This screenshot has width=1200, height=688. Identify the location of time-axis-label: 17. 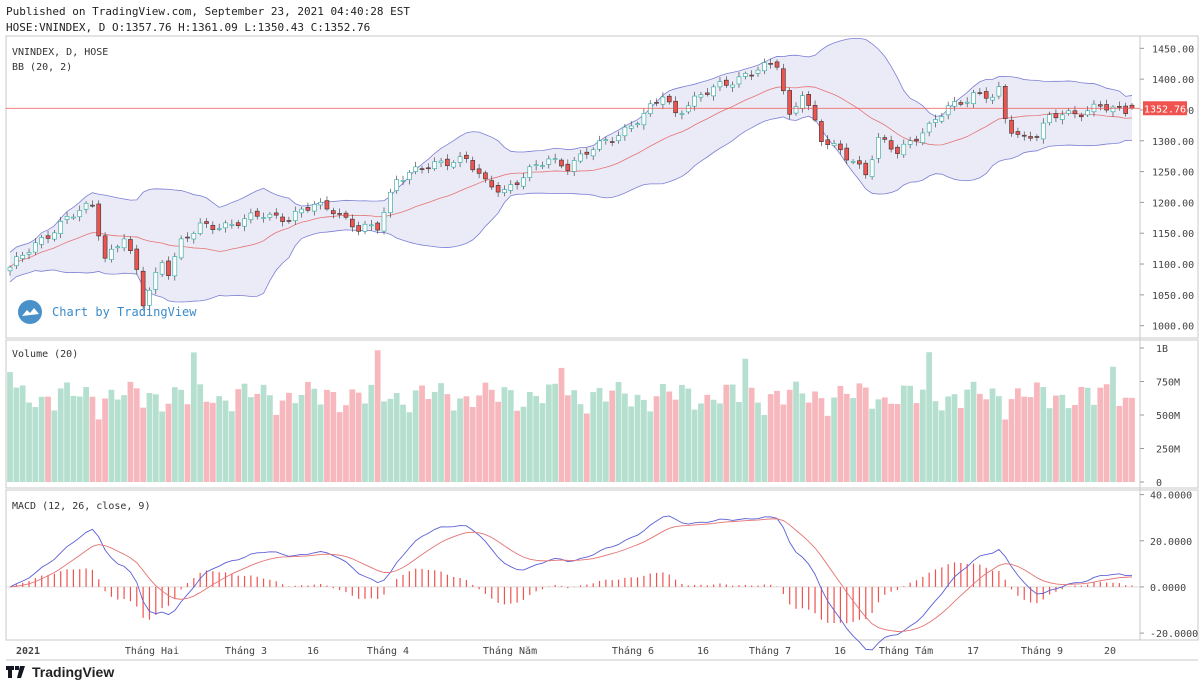
(973, 651).